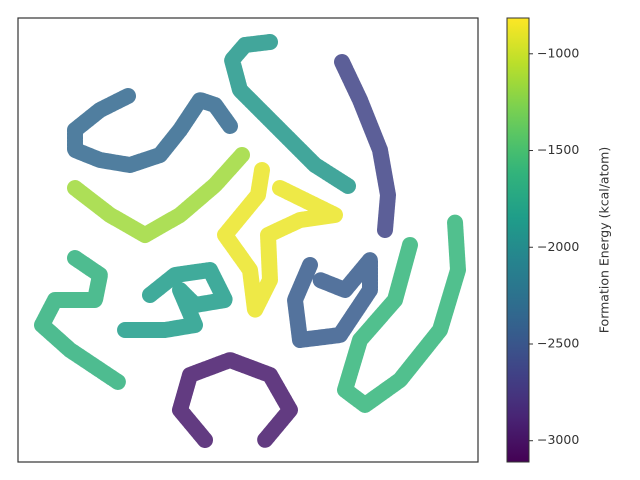 Image resolution: width=640 pixels, height=480 pixels. What do you see at coordinates (558, 149) in the screenshot?
I see `colorbar-tick-label: −1500` at bounding box center [558, 149].